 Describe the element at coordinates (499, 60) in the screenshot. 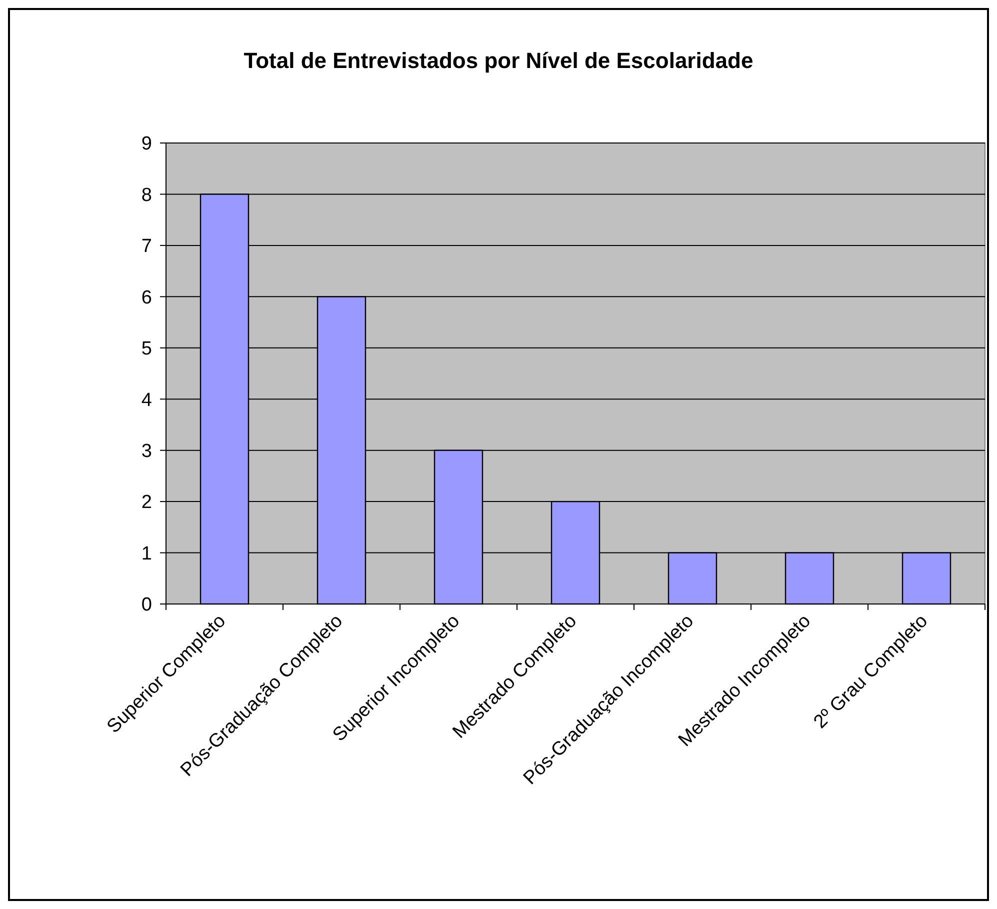

I see `chart-title: Total de Entrevistados por Nível de Escolaridade` at that location.